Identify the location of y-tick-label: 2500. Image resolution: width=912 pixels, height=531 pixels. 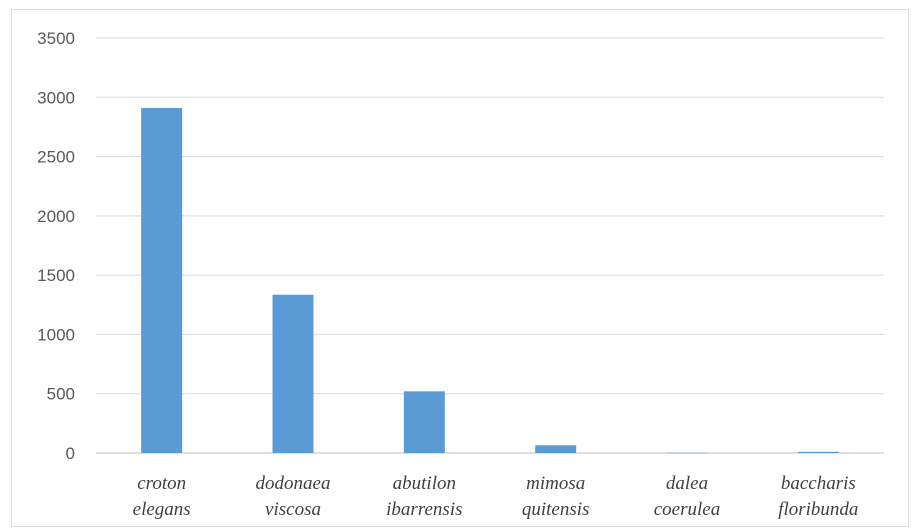
(56, 157).